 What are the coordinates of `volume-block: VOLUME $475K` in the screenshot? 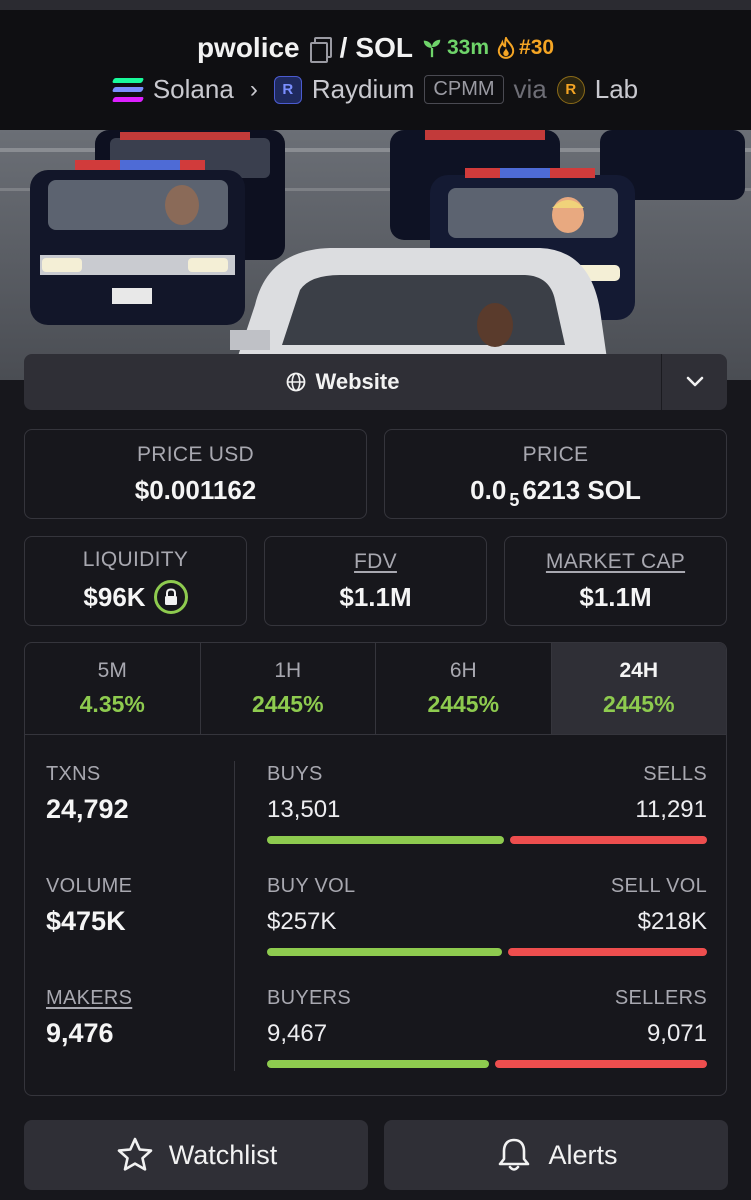 It's located at (89, 906).